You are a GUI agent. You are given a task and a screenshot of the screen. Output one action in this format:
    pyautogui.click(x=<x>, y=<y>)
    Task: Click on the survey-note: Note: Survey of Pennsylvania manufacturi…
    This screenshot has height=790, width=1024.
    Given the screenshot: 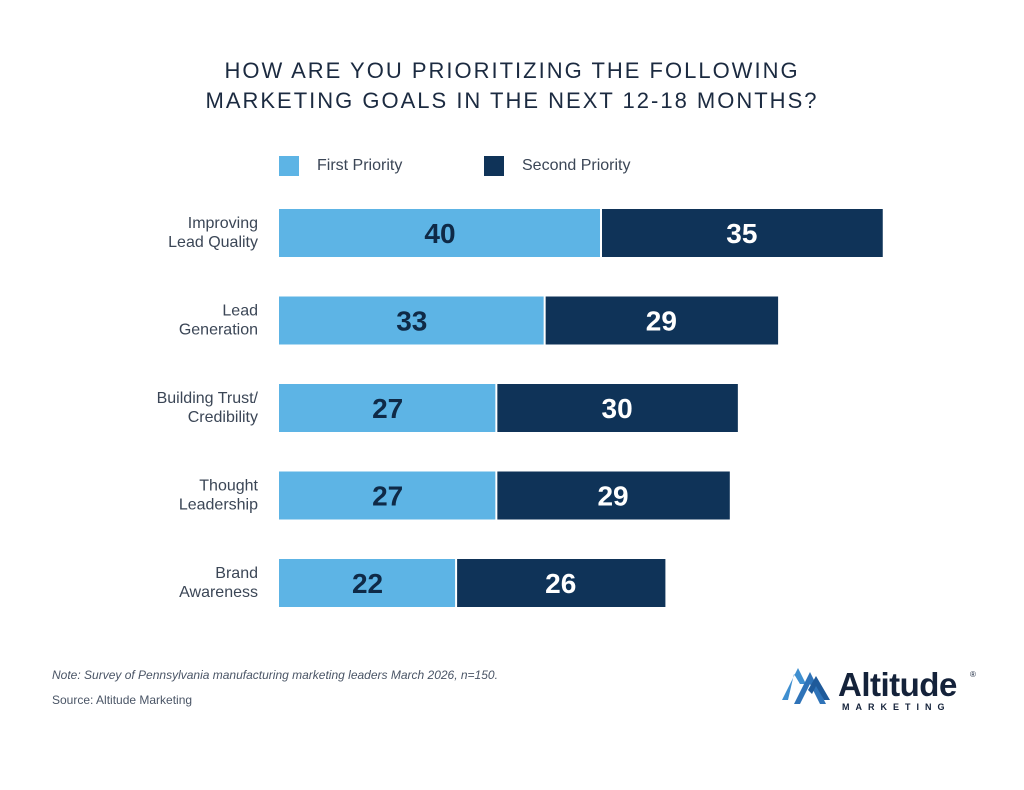 What is the action you would take?
    pyautogui.click(x=275, y=675)
    